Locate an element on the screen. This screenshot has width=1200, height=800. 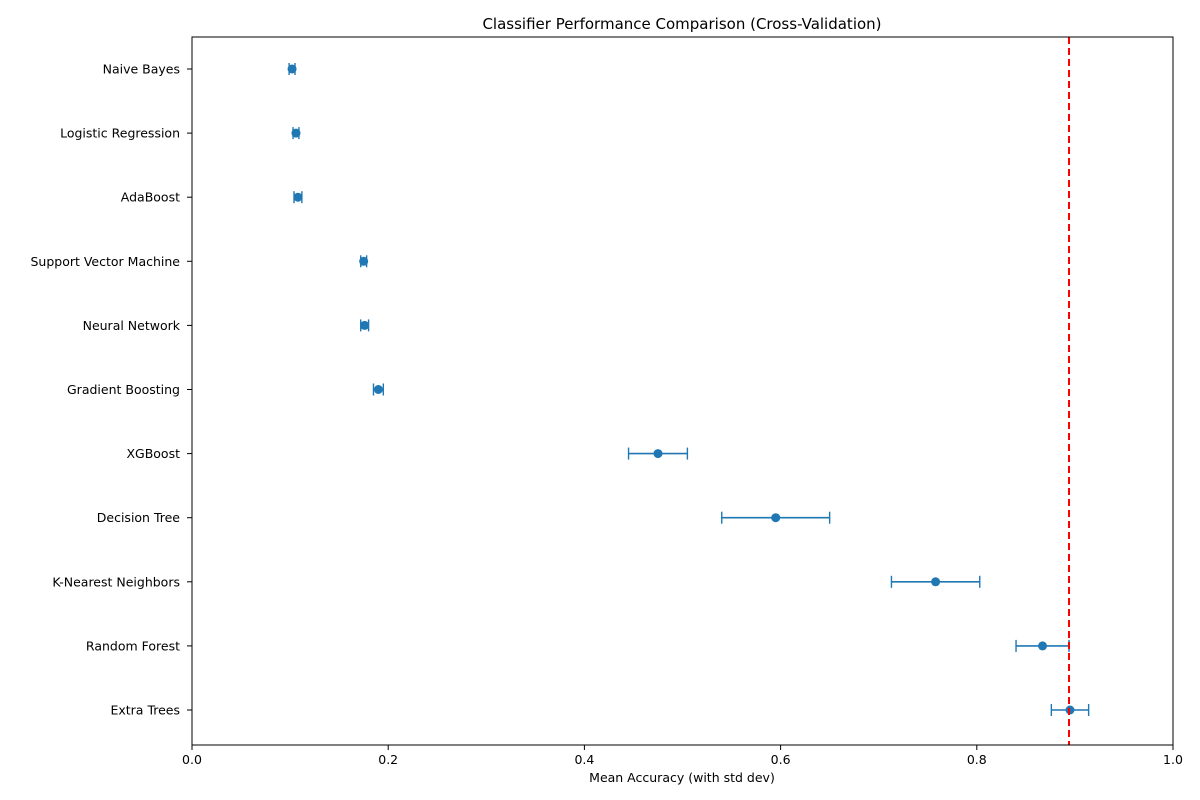
y-tick-label: Gradient Boosting is located at coordinates (123, 389).